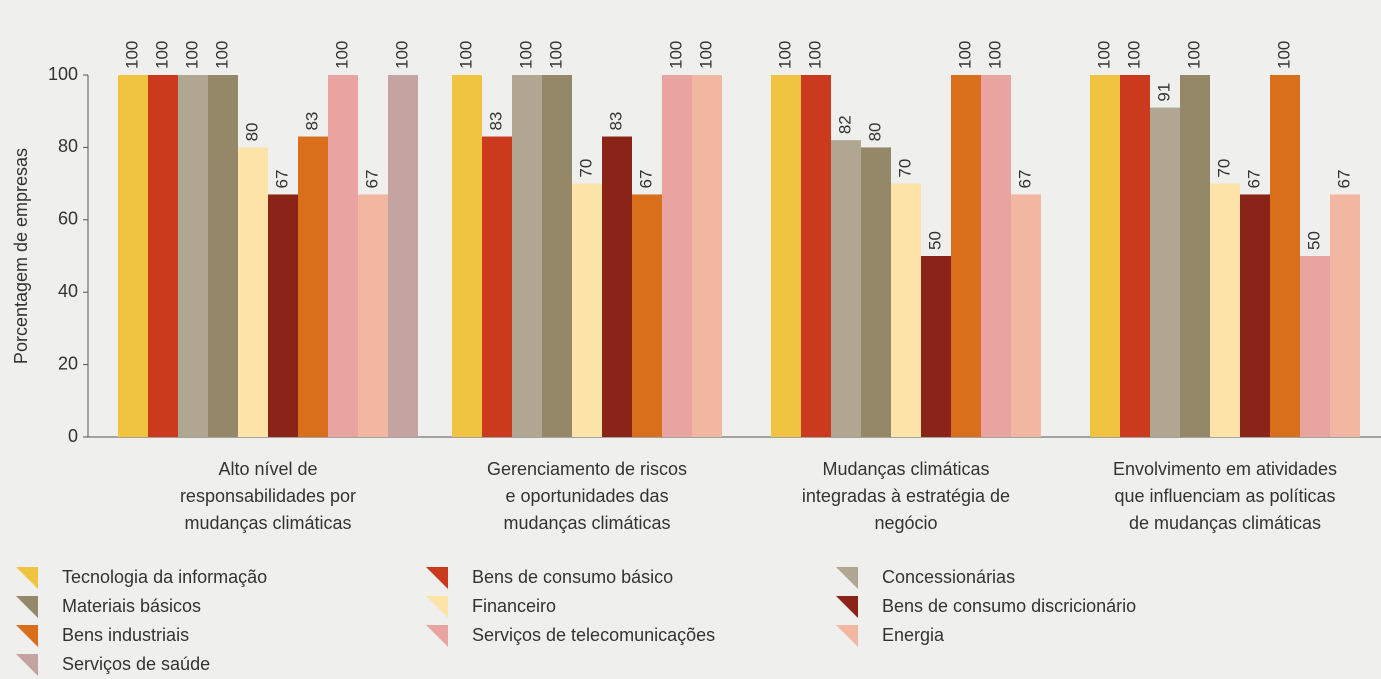 Image resolution: width=1381 pixels, height=679 pixels. I want to click on value-label: 91, so click(1163, 92).